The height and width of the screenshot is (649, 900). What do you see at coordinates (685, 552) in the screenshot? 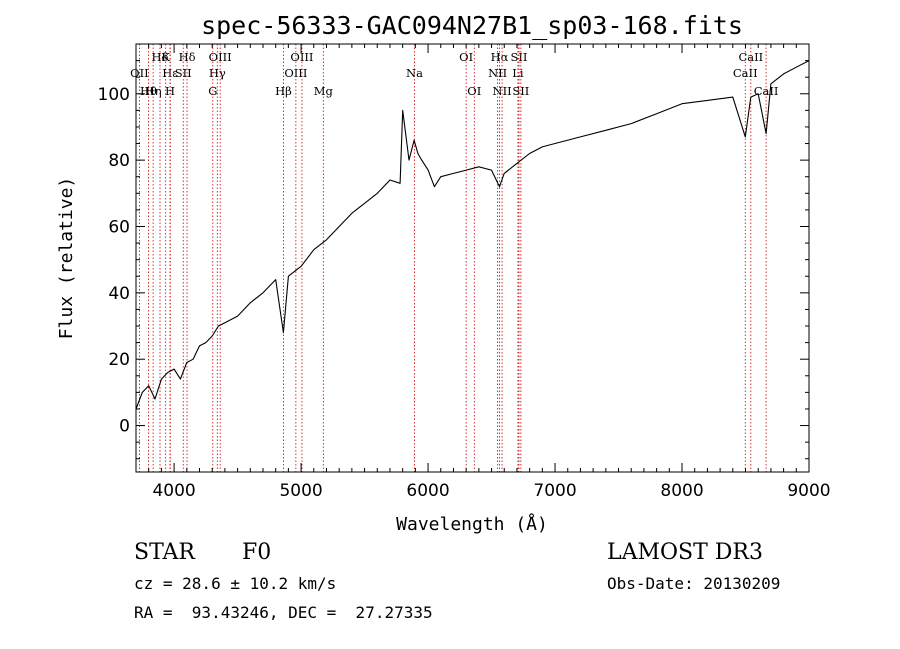
I see `survey-name: LAMOST DR3` at bounding box center [685, 552].